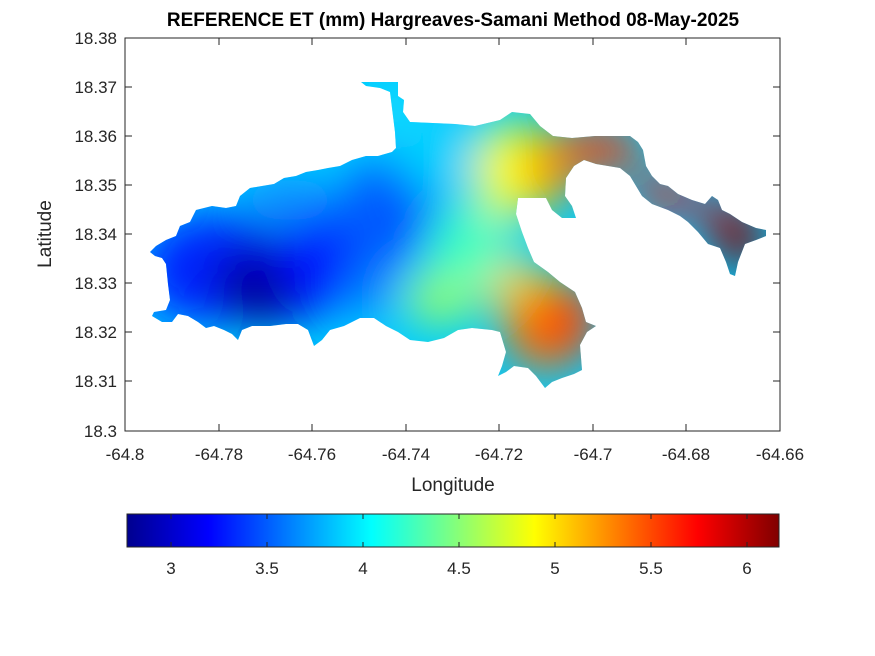 This screenshot has width=875, height=656. Describe the element at coordinates (170, 568) in the screenshot. I see `colorbar-tick-label: 3` at that location.